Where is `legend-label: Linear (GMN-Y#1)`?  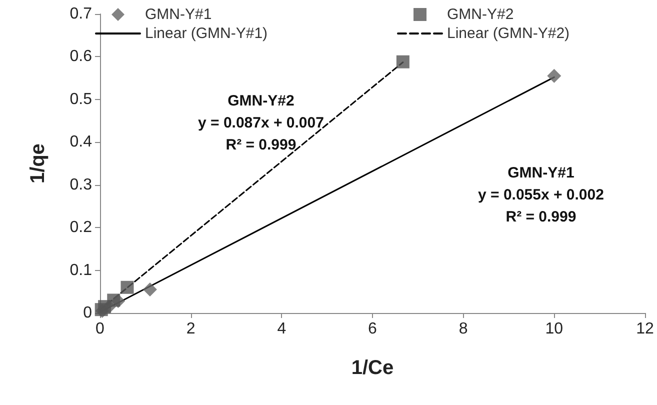
legend-label: Linear (GMN-Y#1) is located at coordinates (206, 33).